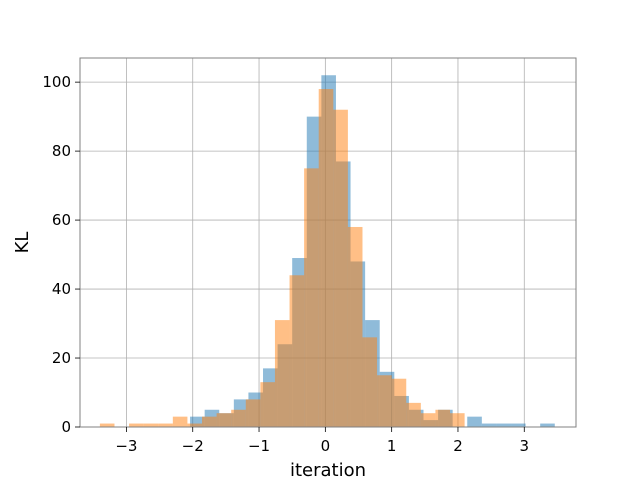 Image resolution: width=640 pixels, height=480 pixels. I want to click on x-tick-label: 2, so click(458, 446).